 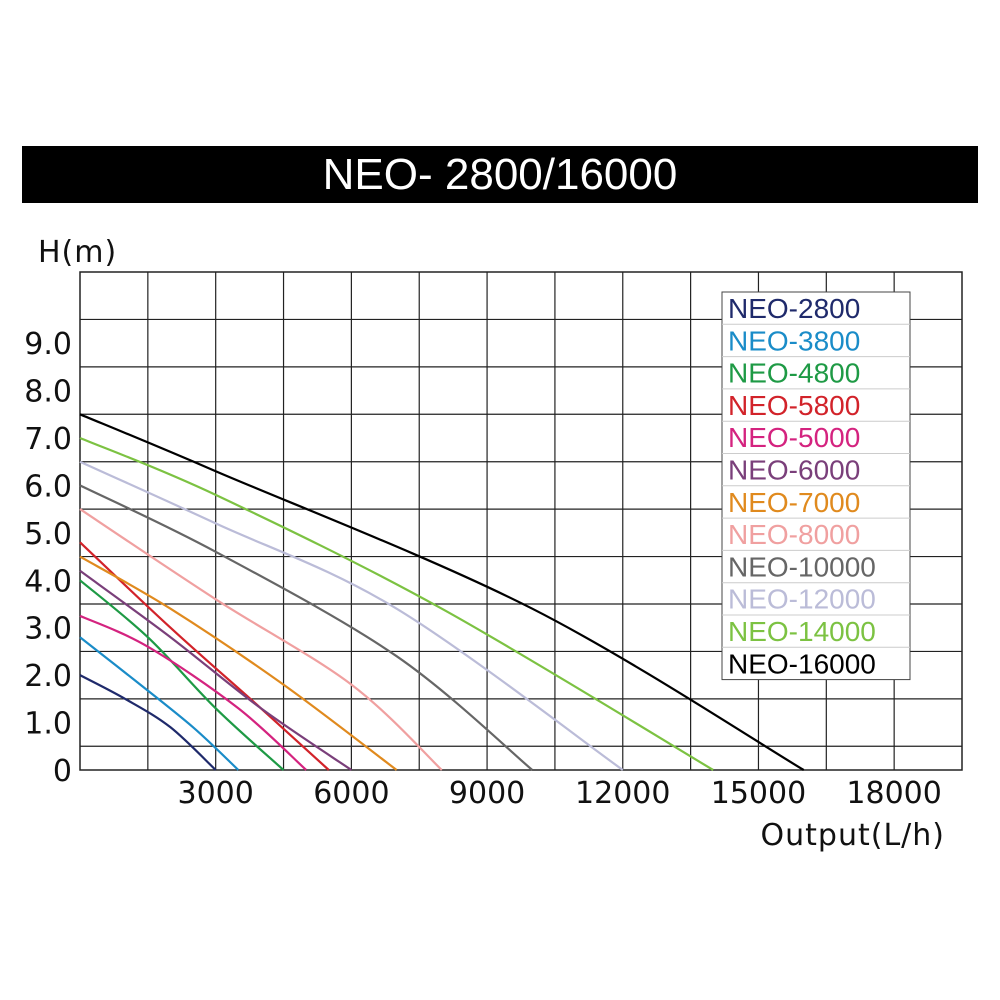 What do you see at coordinates (216, 793) in the screenshot?
I see `x-tick-label: 3000` at bounding box center [216, 793].